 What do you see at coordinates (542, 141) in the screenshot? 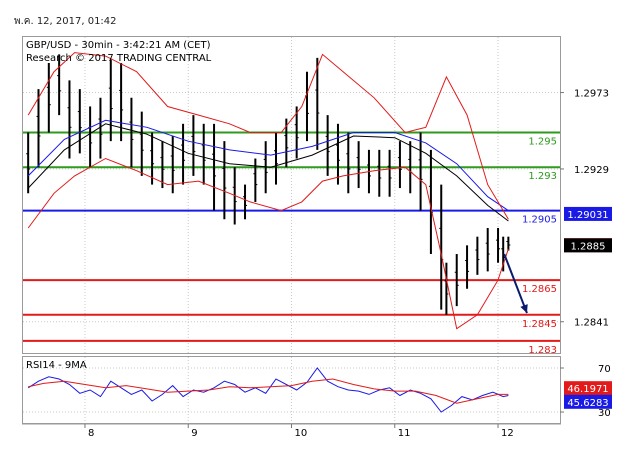
I see `level-label: 1.295` at bounding box center [542, 141].